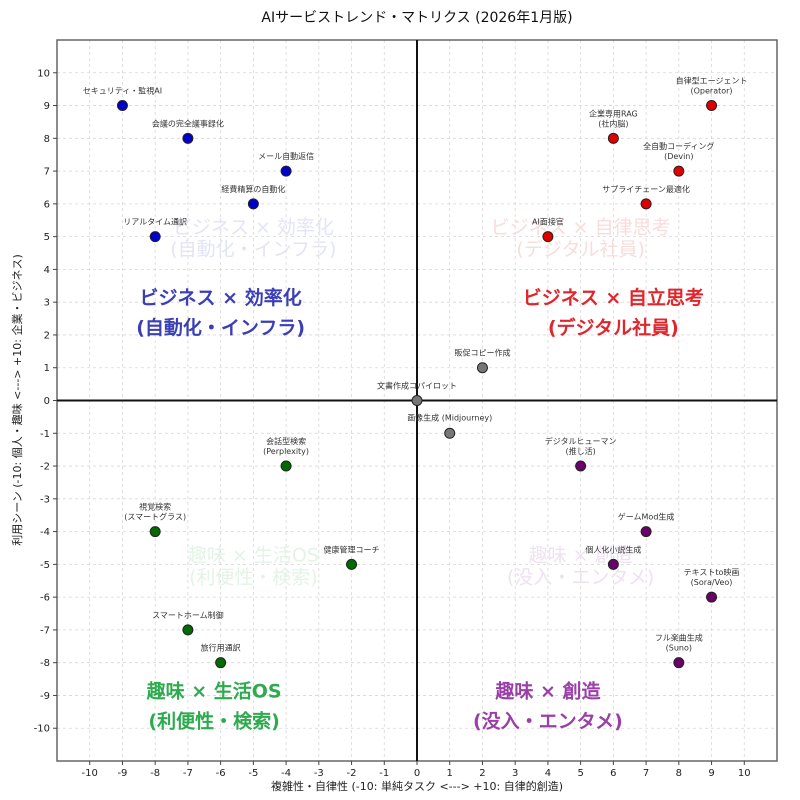 Image resolution: width=800 pixels, height=800 pixels. I want to click on point-label: 経費精算の自動化, so click(253, 189).